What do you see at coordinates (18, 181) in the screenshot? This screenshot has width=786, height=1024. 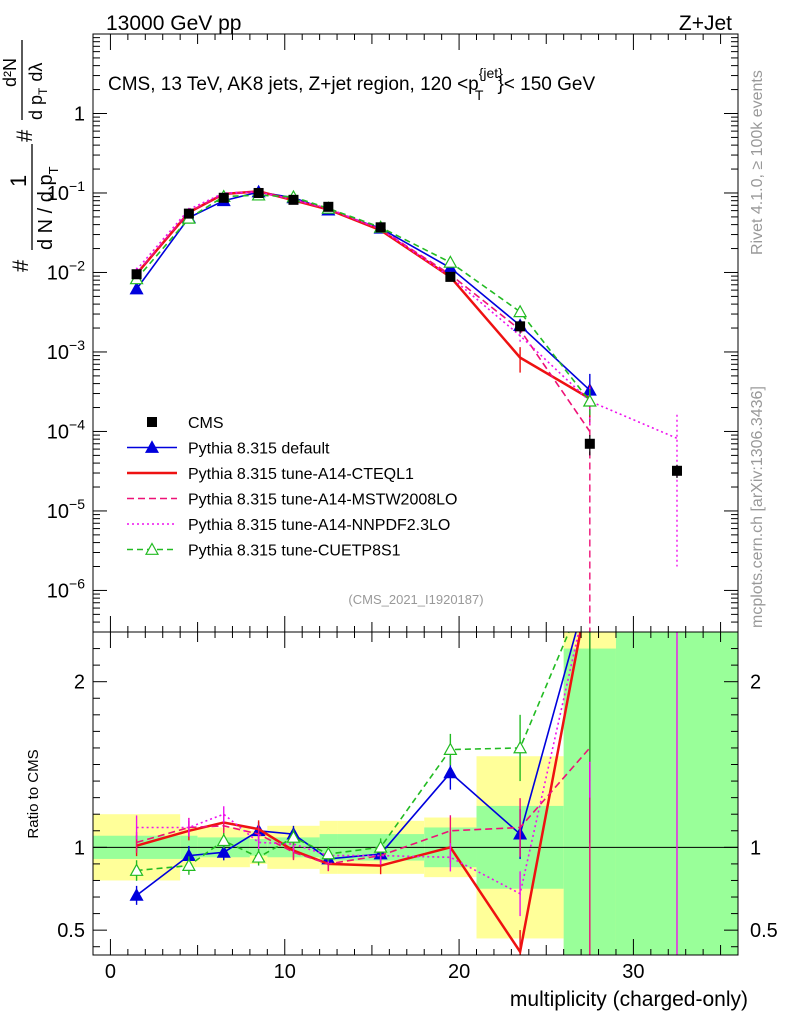 I see `svg-text: 1` at bounding box center [18, 181].